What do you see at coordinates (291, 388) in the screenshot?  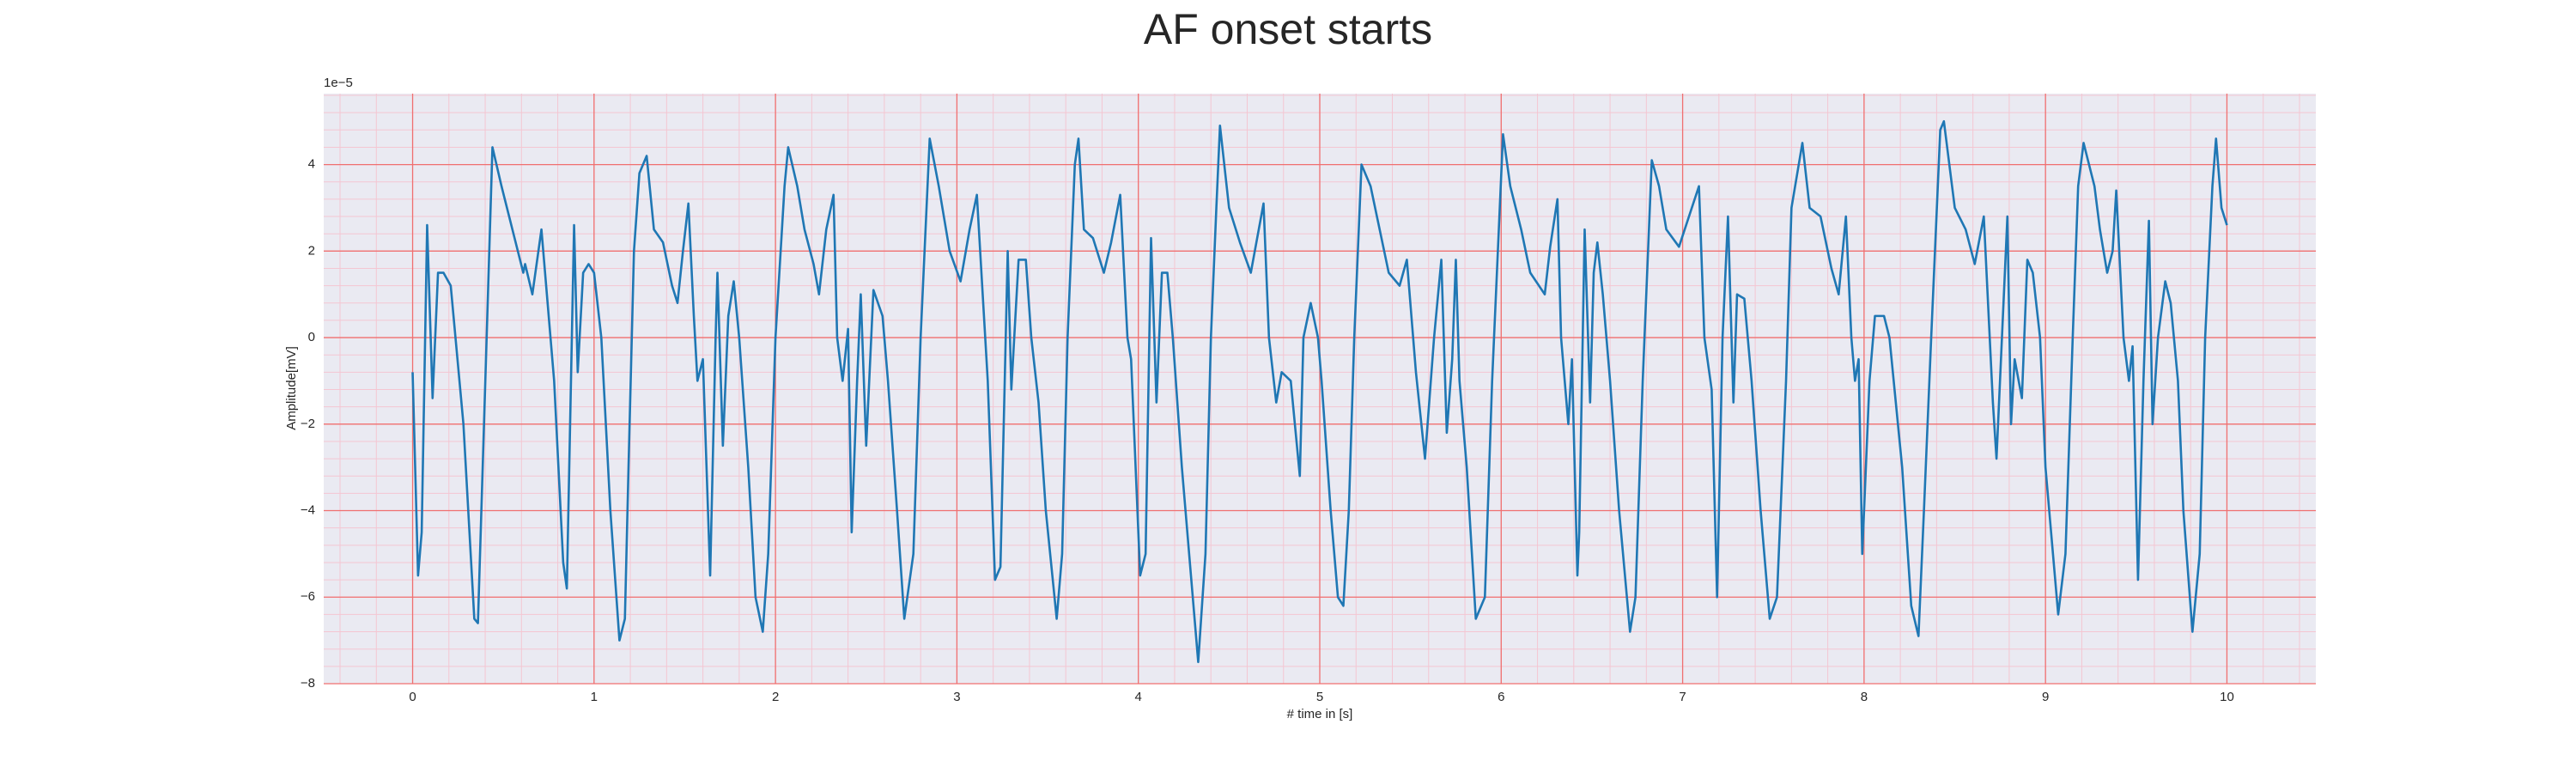 I see `y-axis-label: Amplitude[mV]` at bounding box center [291, 388].